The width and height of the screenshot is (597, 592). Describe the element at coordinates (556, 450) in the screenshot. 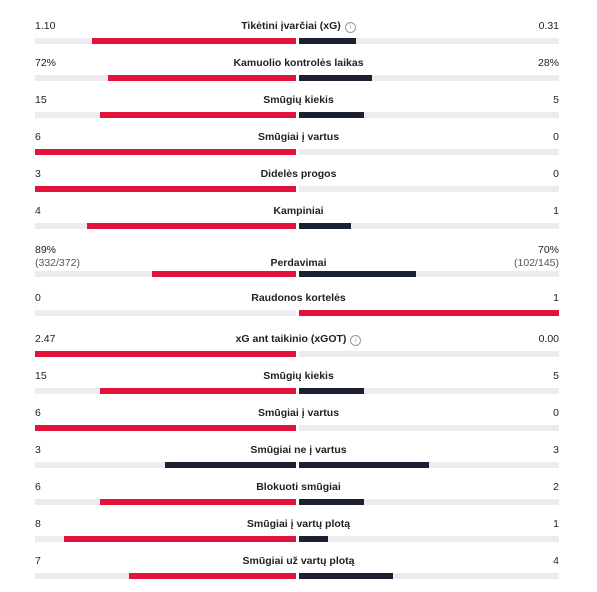

I see `away-value: 3` at that location.